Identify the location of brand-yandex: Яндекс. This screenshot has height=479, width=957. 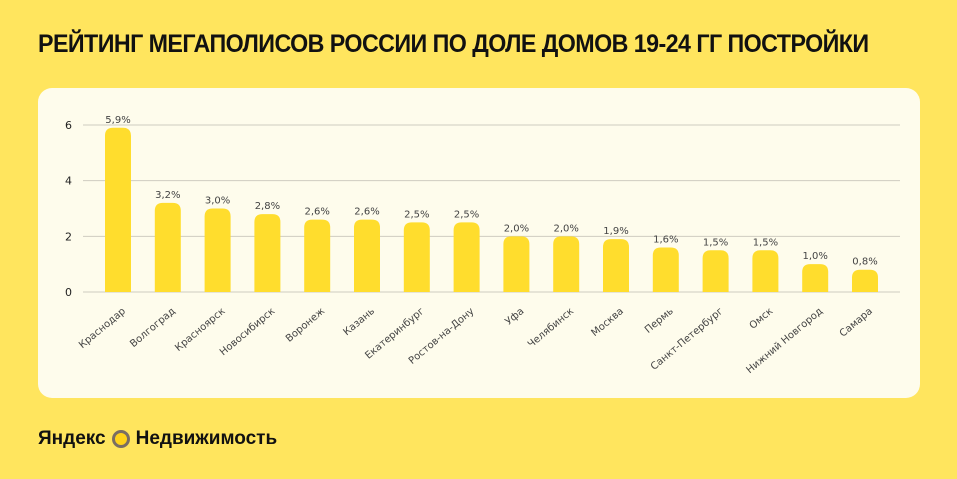
(72, 438).